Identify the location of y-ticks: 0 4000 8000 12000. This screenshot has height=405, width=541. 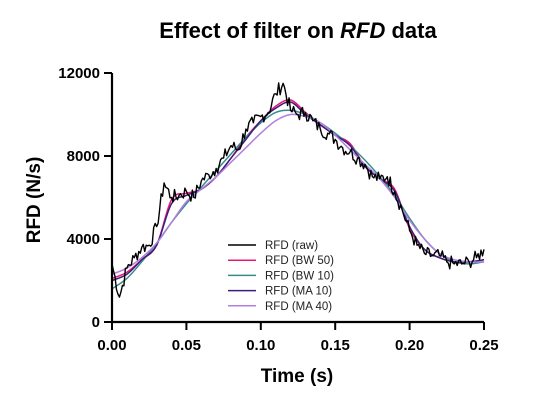
(85, 198).